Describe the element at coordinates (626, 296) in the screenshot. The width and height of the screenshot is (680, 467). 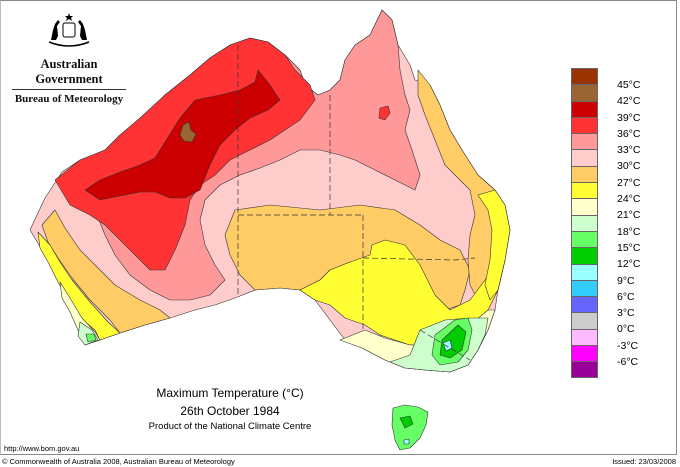
I see `legend-label: 6°C` at that location.